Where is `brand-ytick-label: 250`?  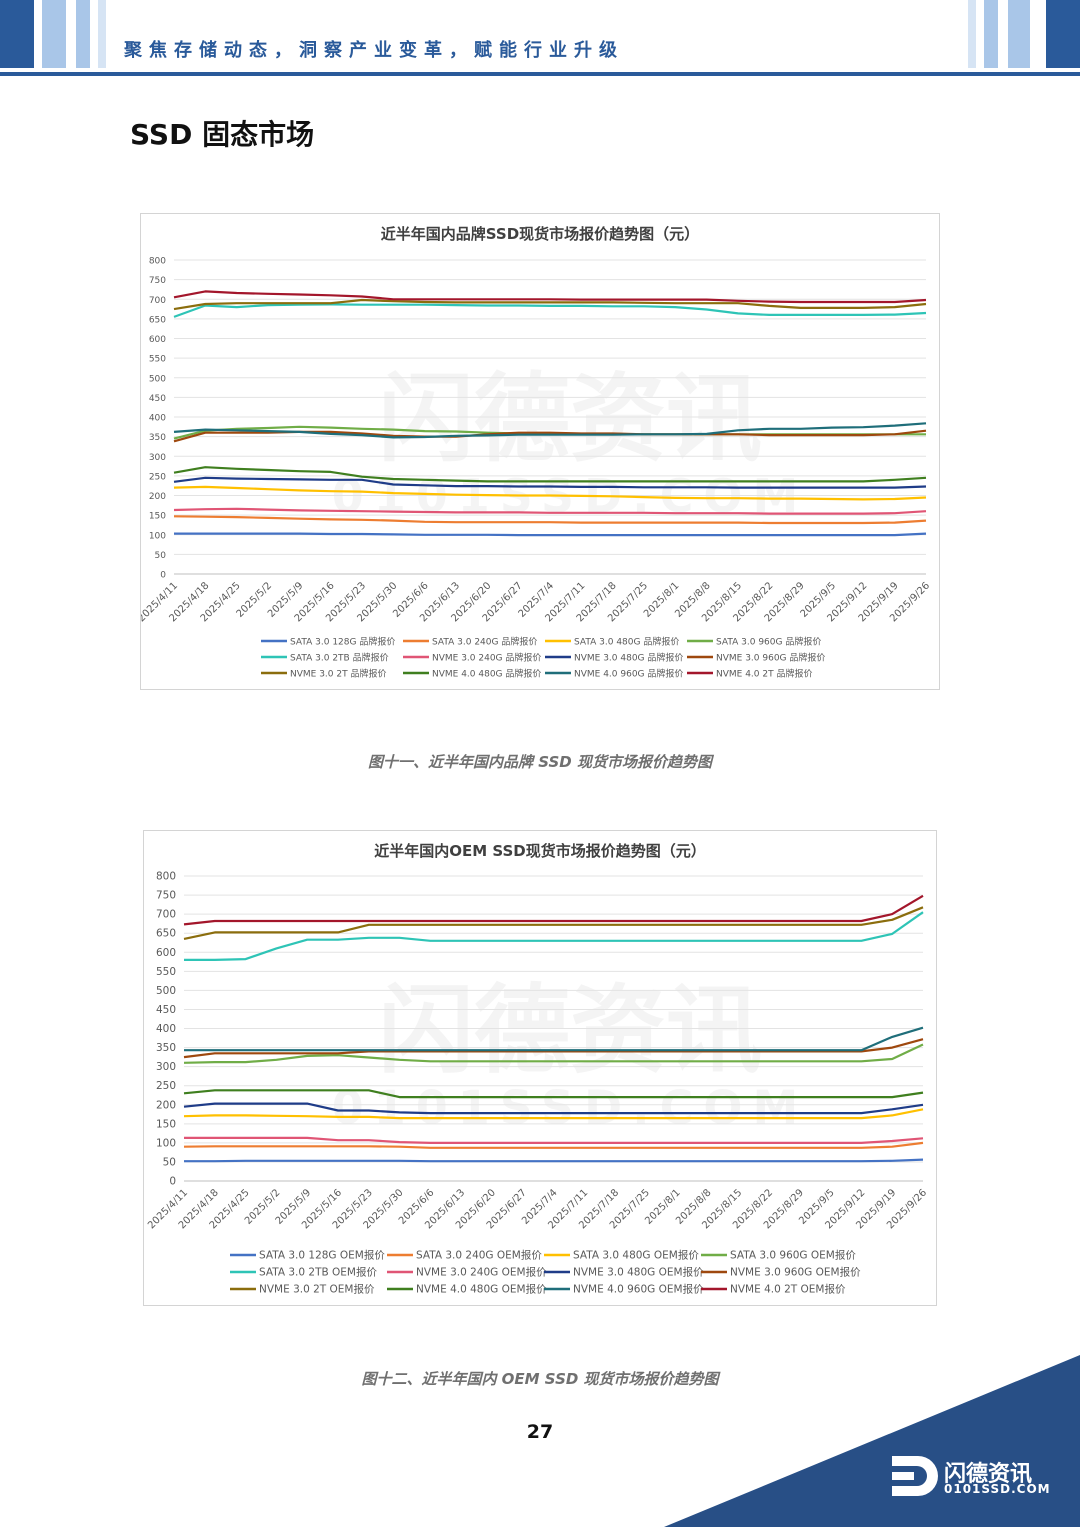 brand-ytick-label: 250 is located at coordinates (157, 477).